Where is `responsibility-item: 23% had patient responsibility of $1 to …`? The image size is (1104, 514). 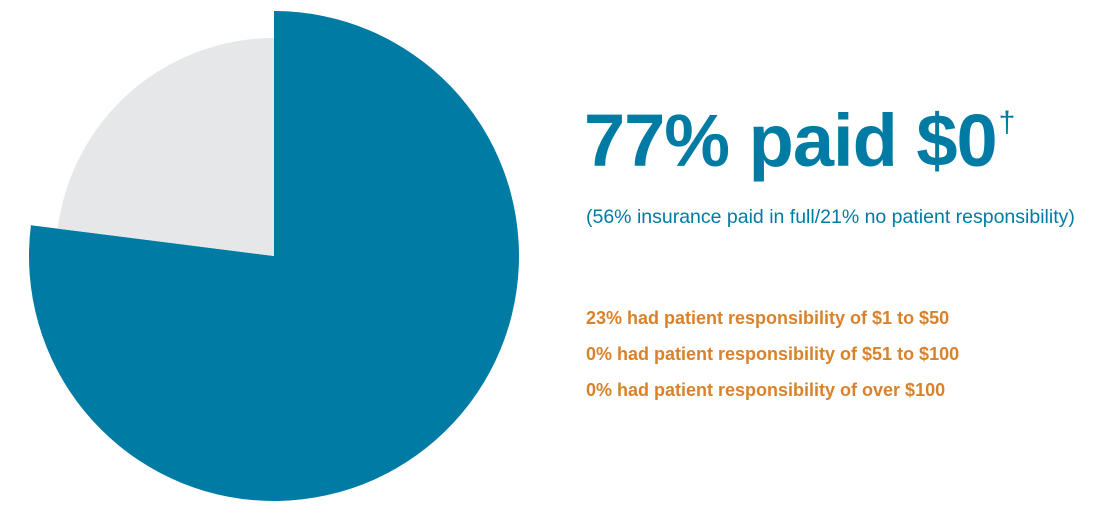 responsibility-item: 23% had patient responsibility of $1 to … is located at coordinates (768, 318).